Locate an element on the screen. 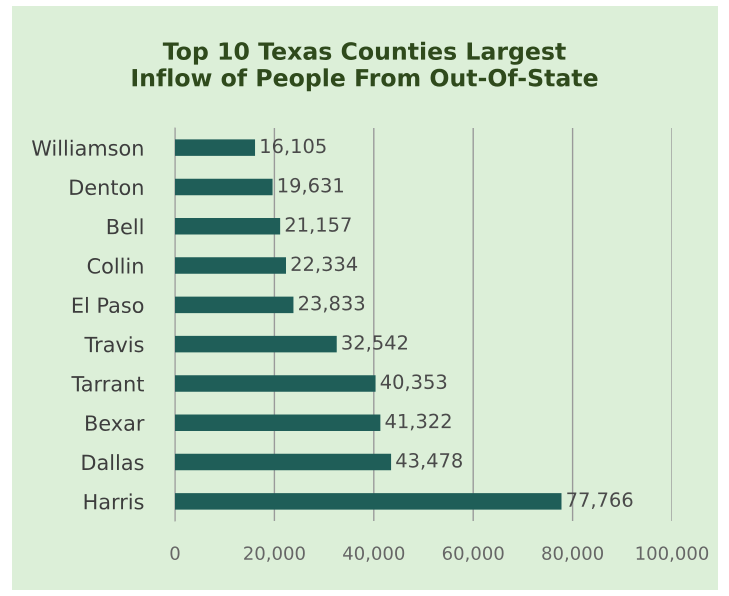  data-label: 21,157 is located at coordinates (318, 225).